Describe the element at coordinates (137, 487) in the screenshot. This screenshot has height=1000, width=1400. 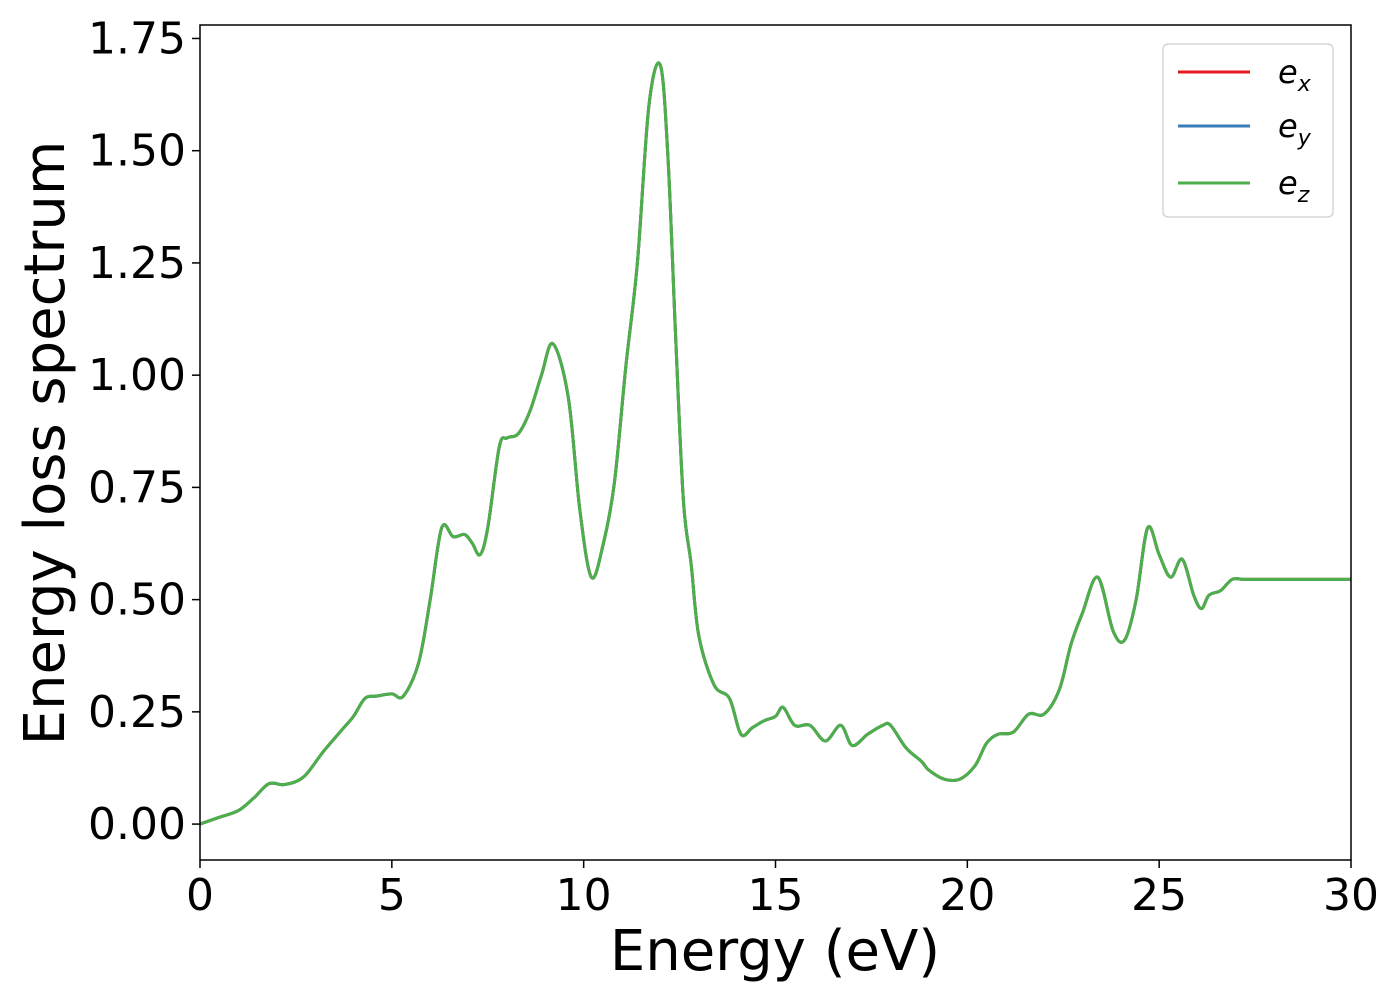
I see `y-tick-label: 0.75` at that location.